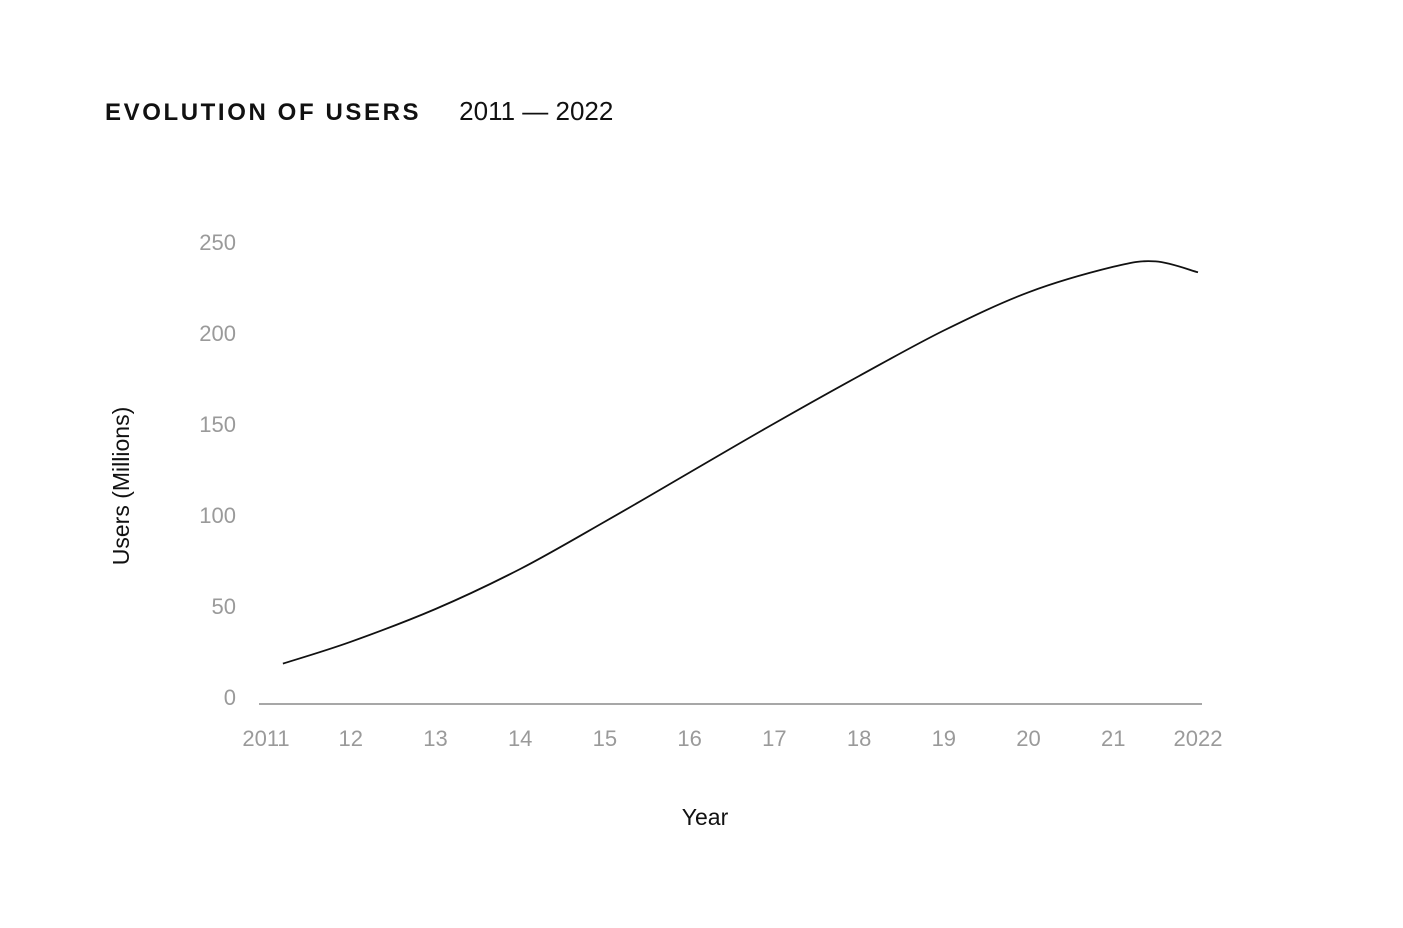 The height and width of the screenshot is (928, 1403). What do you see at coordinates (732, 738) in the screenshot?
I see `x-axis-ticks: 2011 12 13 14 15 16 17 18 19 20 21 2022` at bounding box center [732, 738].